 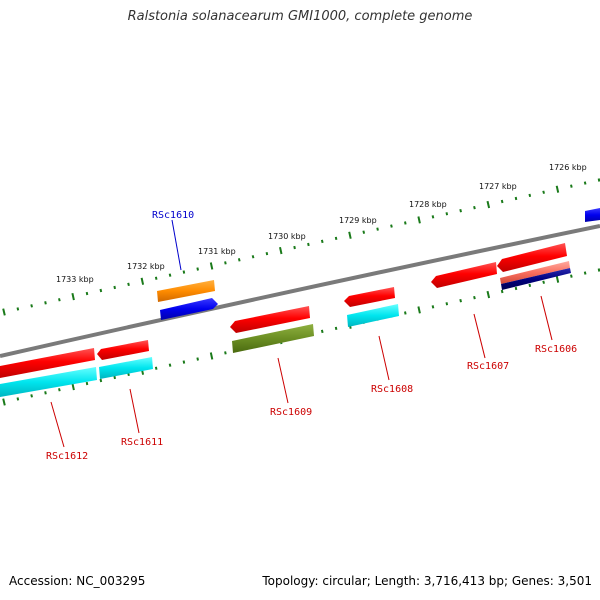 I want to click on gene-feature-rsc1608, so click(x=369, y=297).